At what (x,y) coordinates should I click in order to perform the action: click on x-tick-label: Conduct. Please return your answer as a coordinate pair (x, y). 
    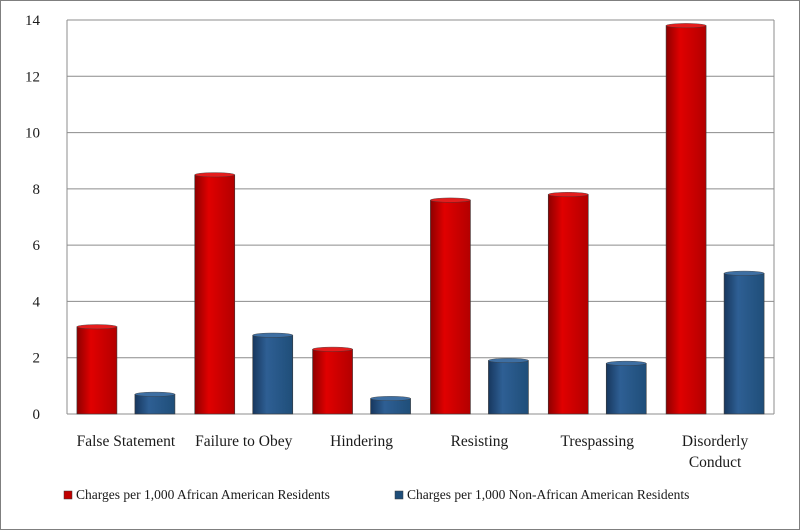
    Looking at the image, I should click on (715, 462).